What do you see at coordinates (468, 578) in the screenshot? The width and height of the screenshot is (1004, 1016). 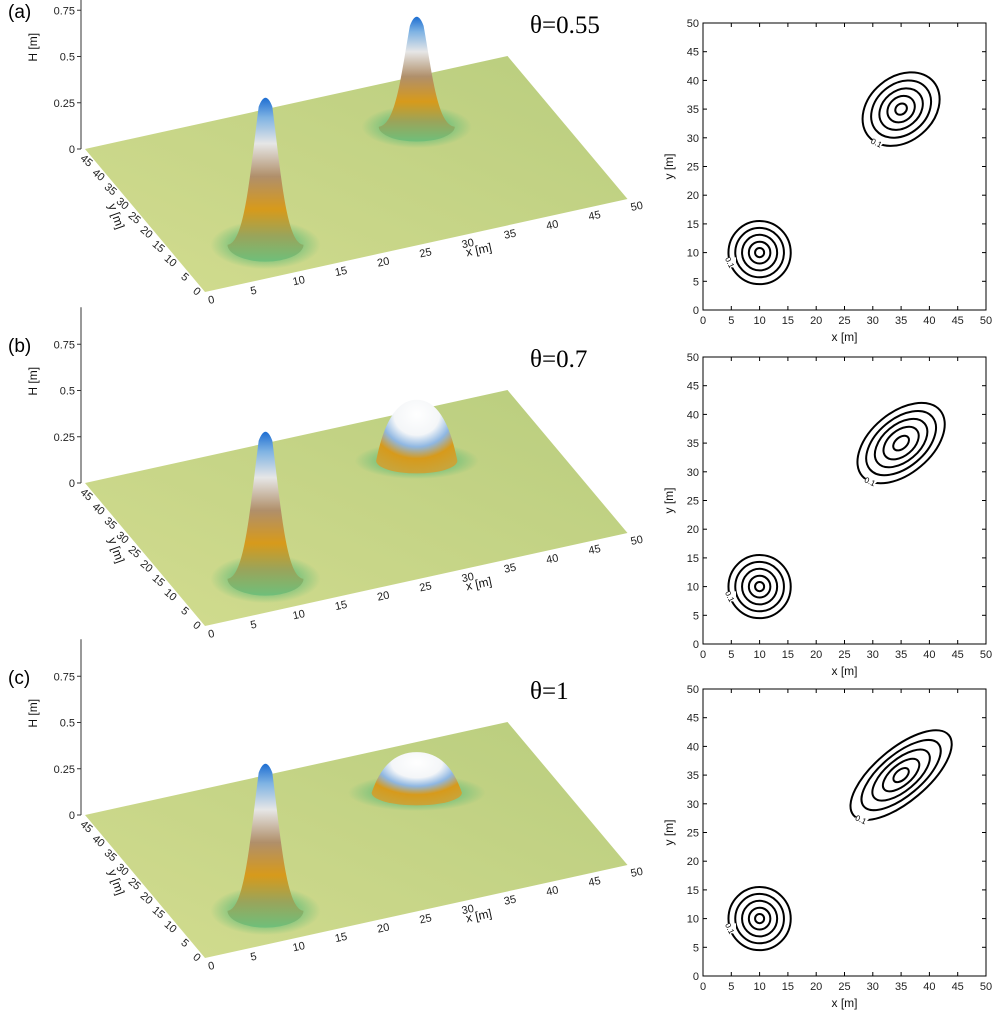 I see `x-tick-label: 30` at bounding box center [468, 578].